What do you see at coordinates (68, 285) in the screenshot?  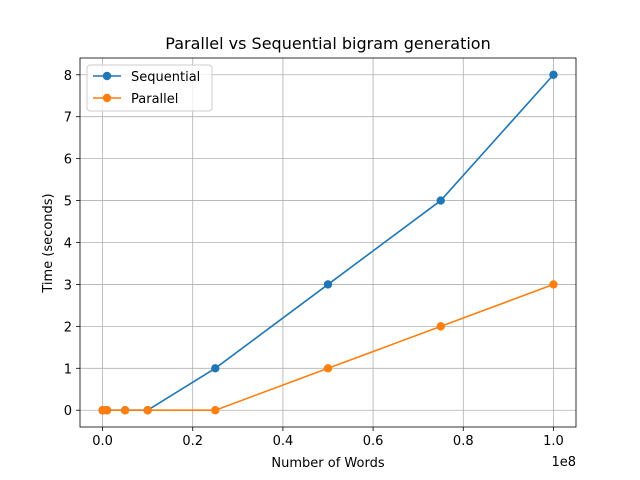 I see `y-tick-label: 3` at bounding box center [68, 285].